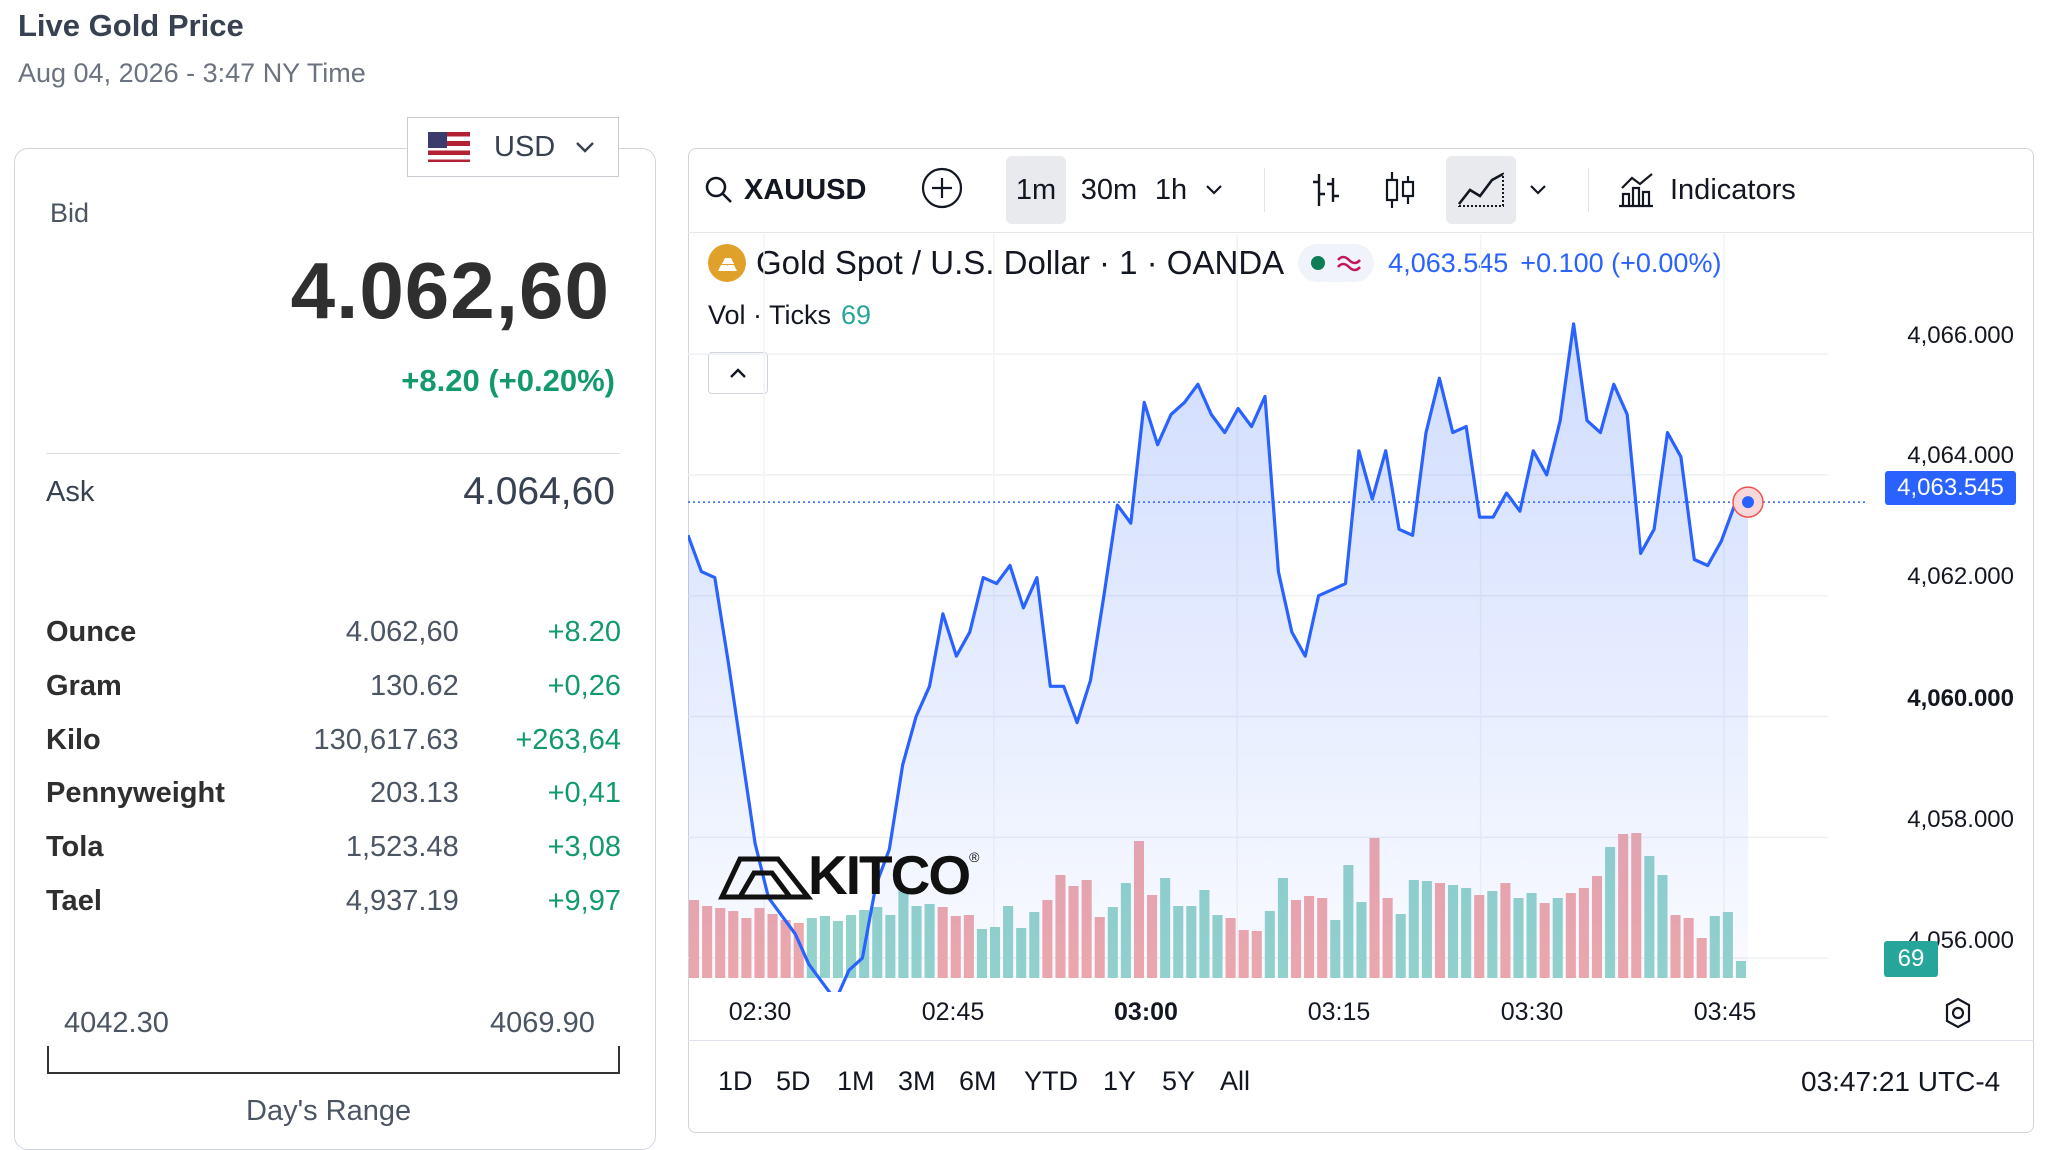 The height and width of the screenshot is (1150, 2048). I want to click on x-tick-label: 03:45, so click(1725, 1012).